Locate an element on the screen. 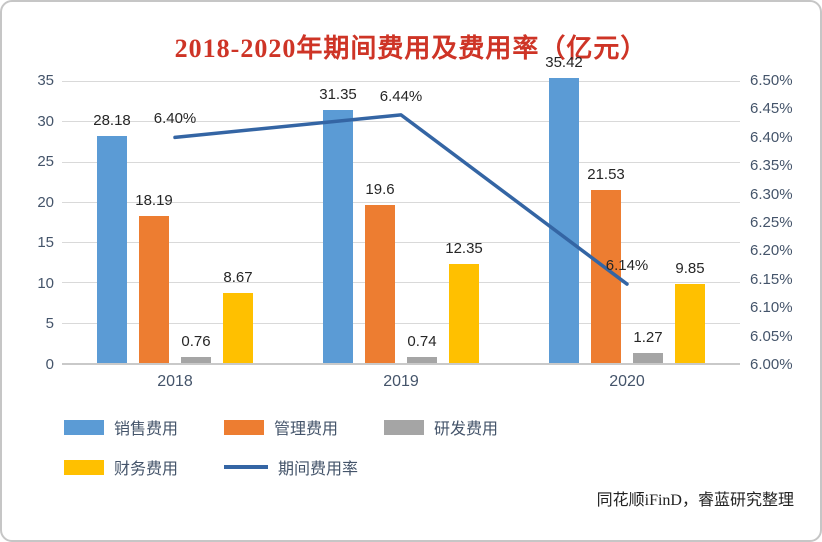 The height and width of the screenshot is (542, 822). right-axis-tick: 6.00% is located at coordinates (771, 364).